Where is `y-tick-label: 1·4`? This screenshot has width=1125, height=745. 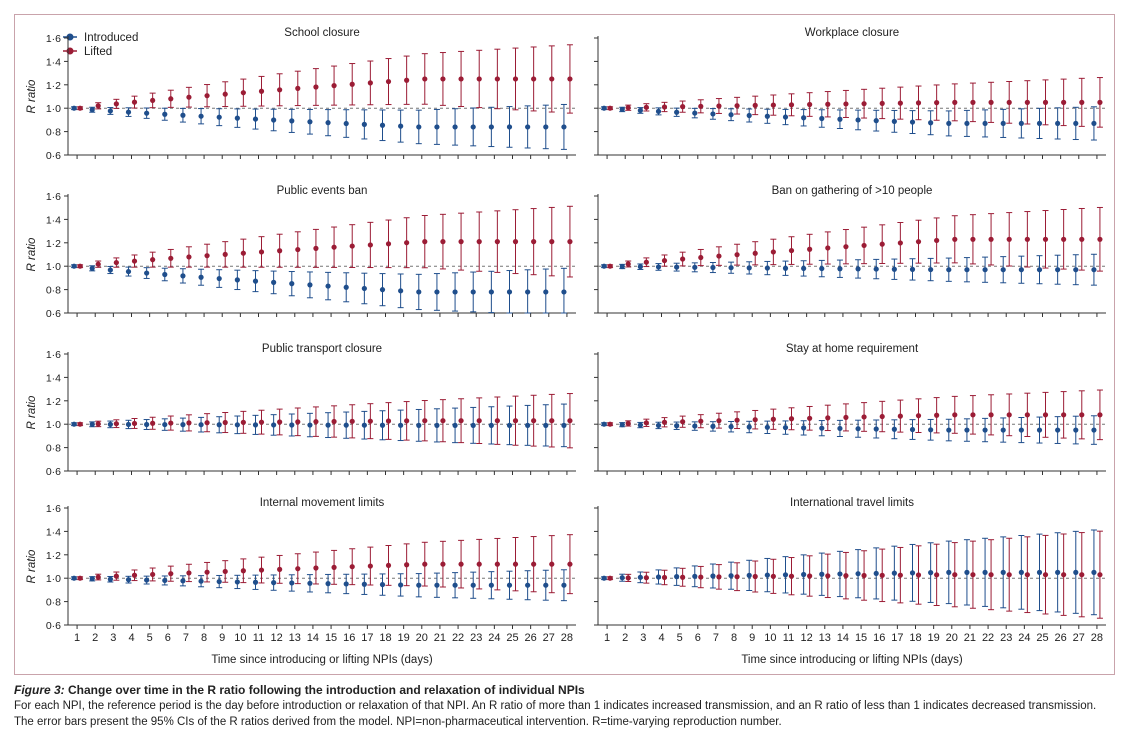 y-tick-label: 1·4 is located at coordinates (53, 532).